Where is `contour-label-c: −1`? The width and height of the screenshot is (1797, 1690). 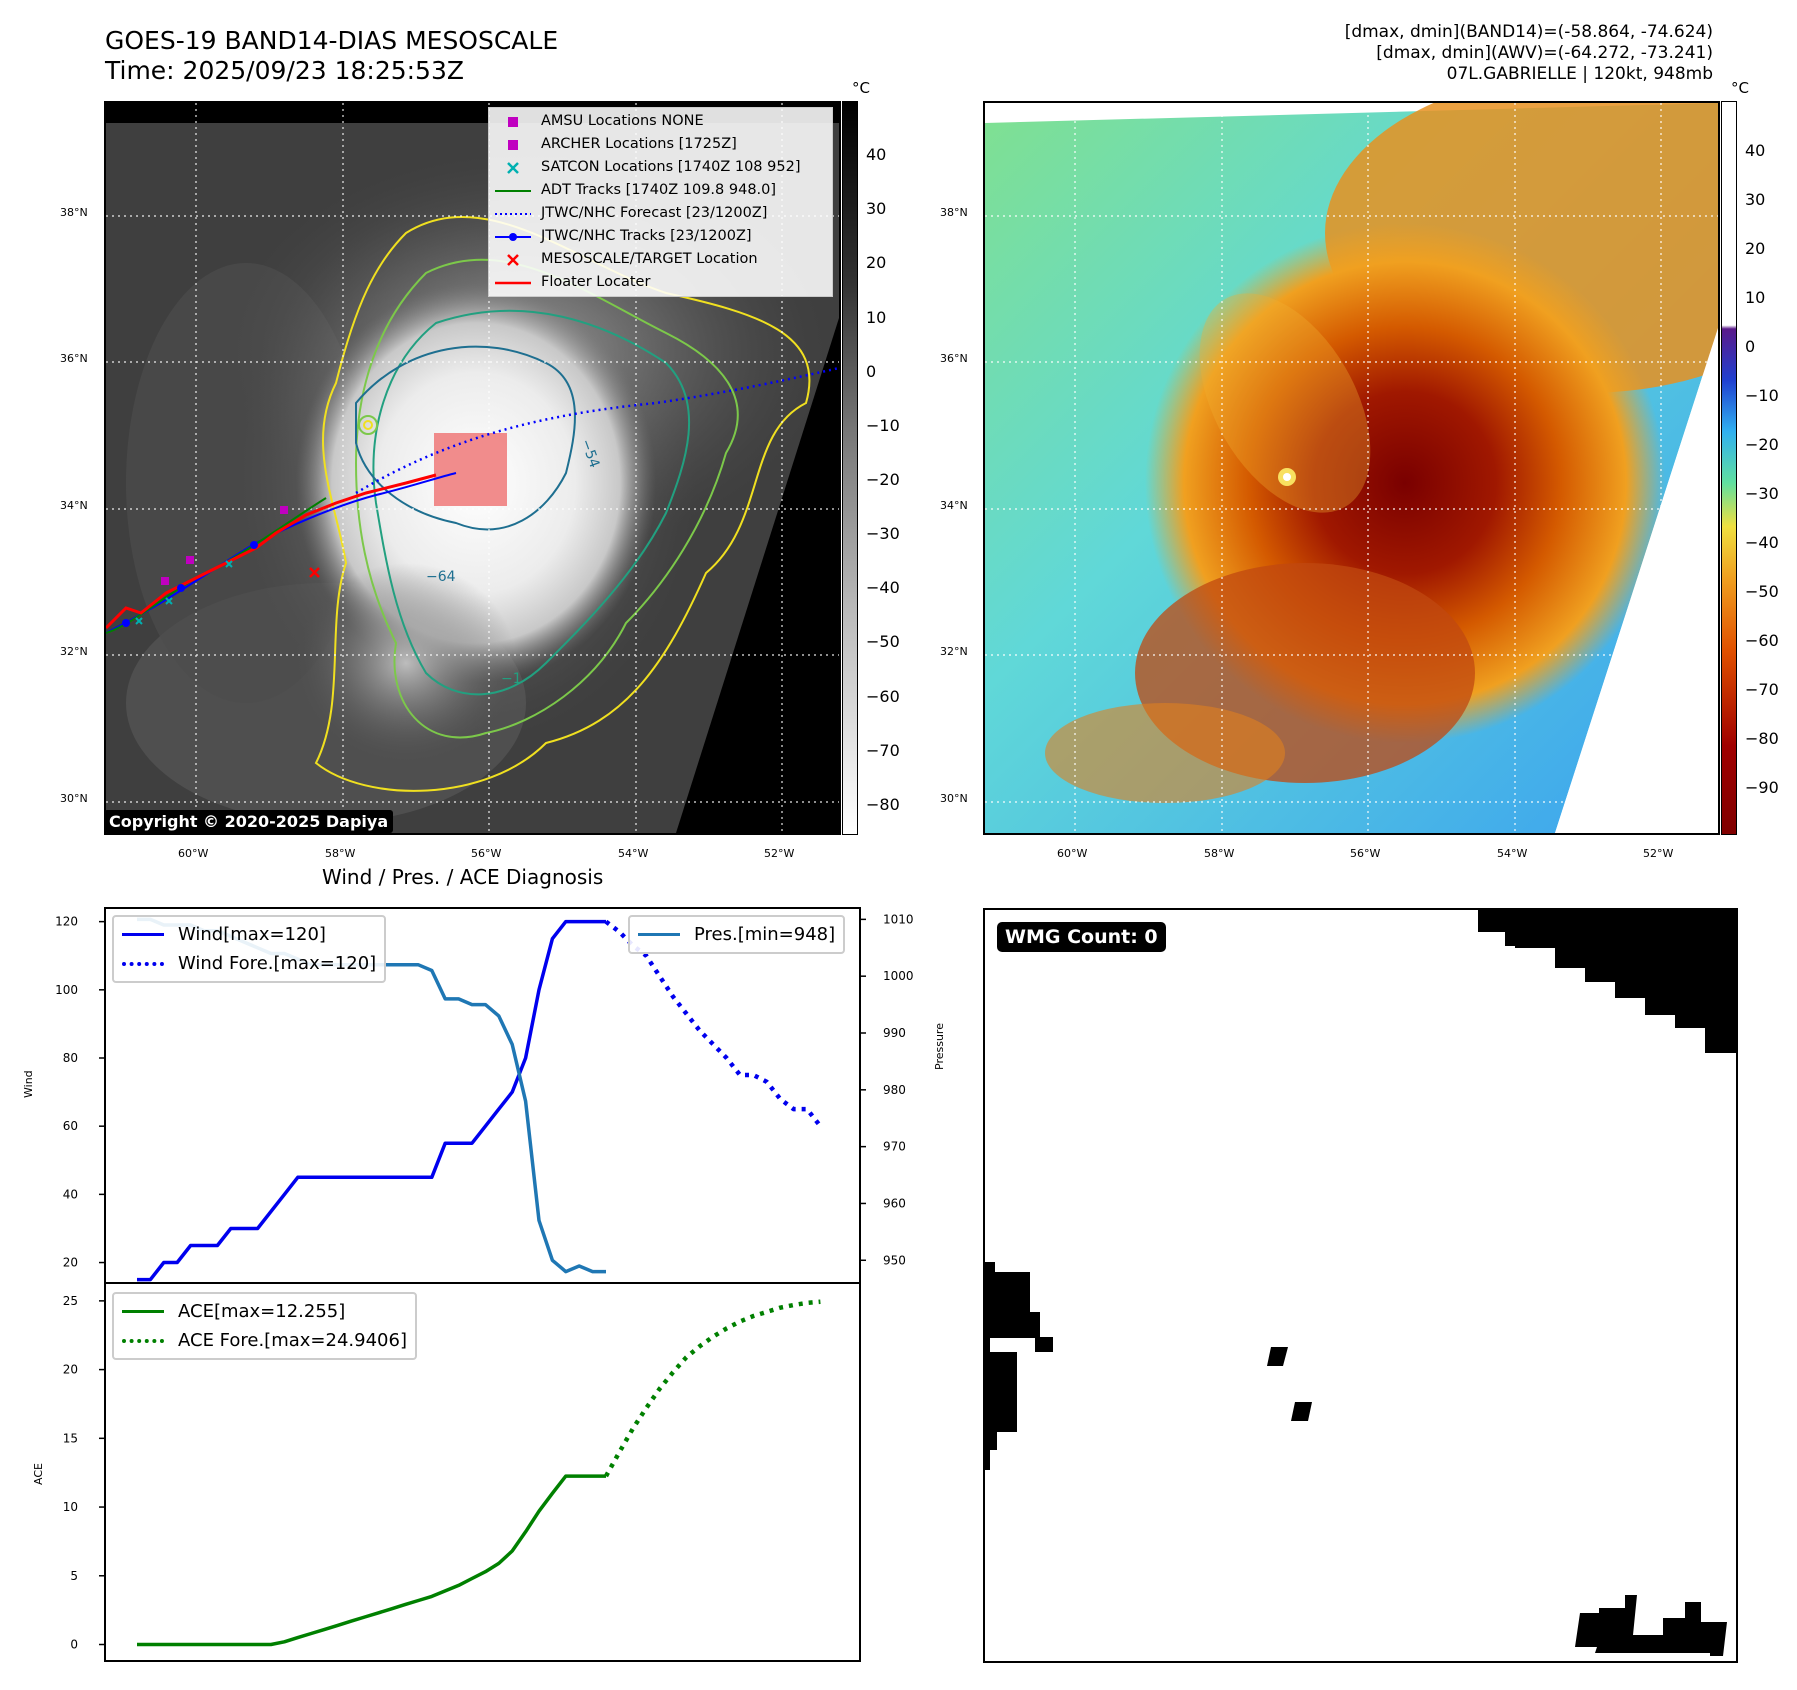
contour-label-c: −1 is located at coordinates (511, 679).